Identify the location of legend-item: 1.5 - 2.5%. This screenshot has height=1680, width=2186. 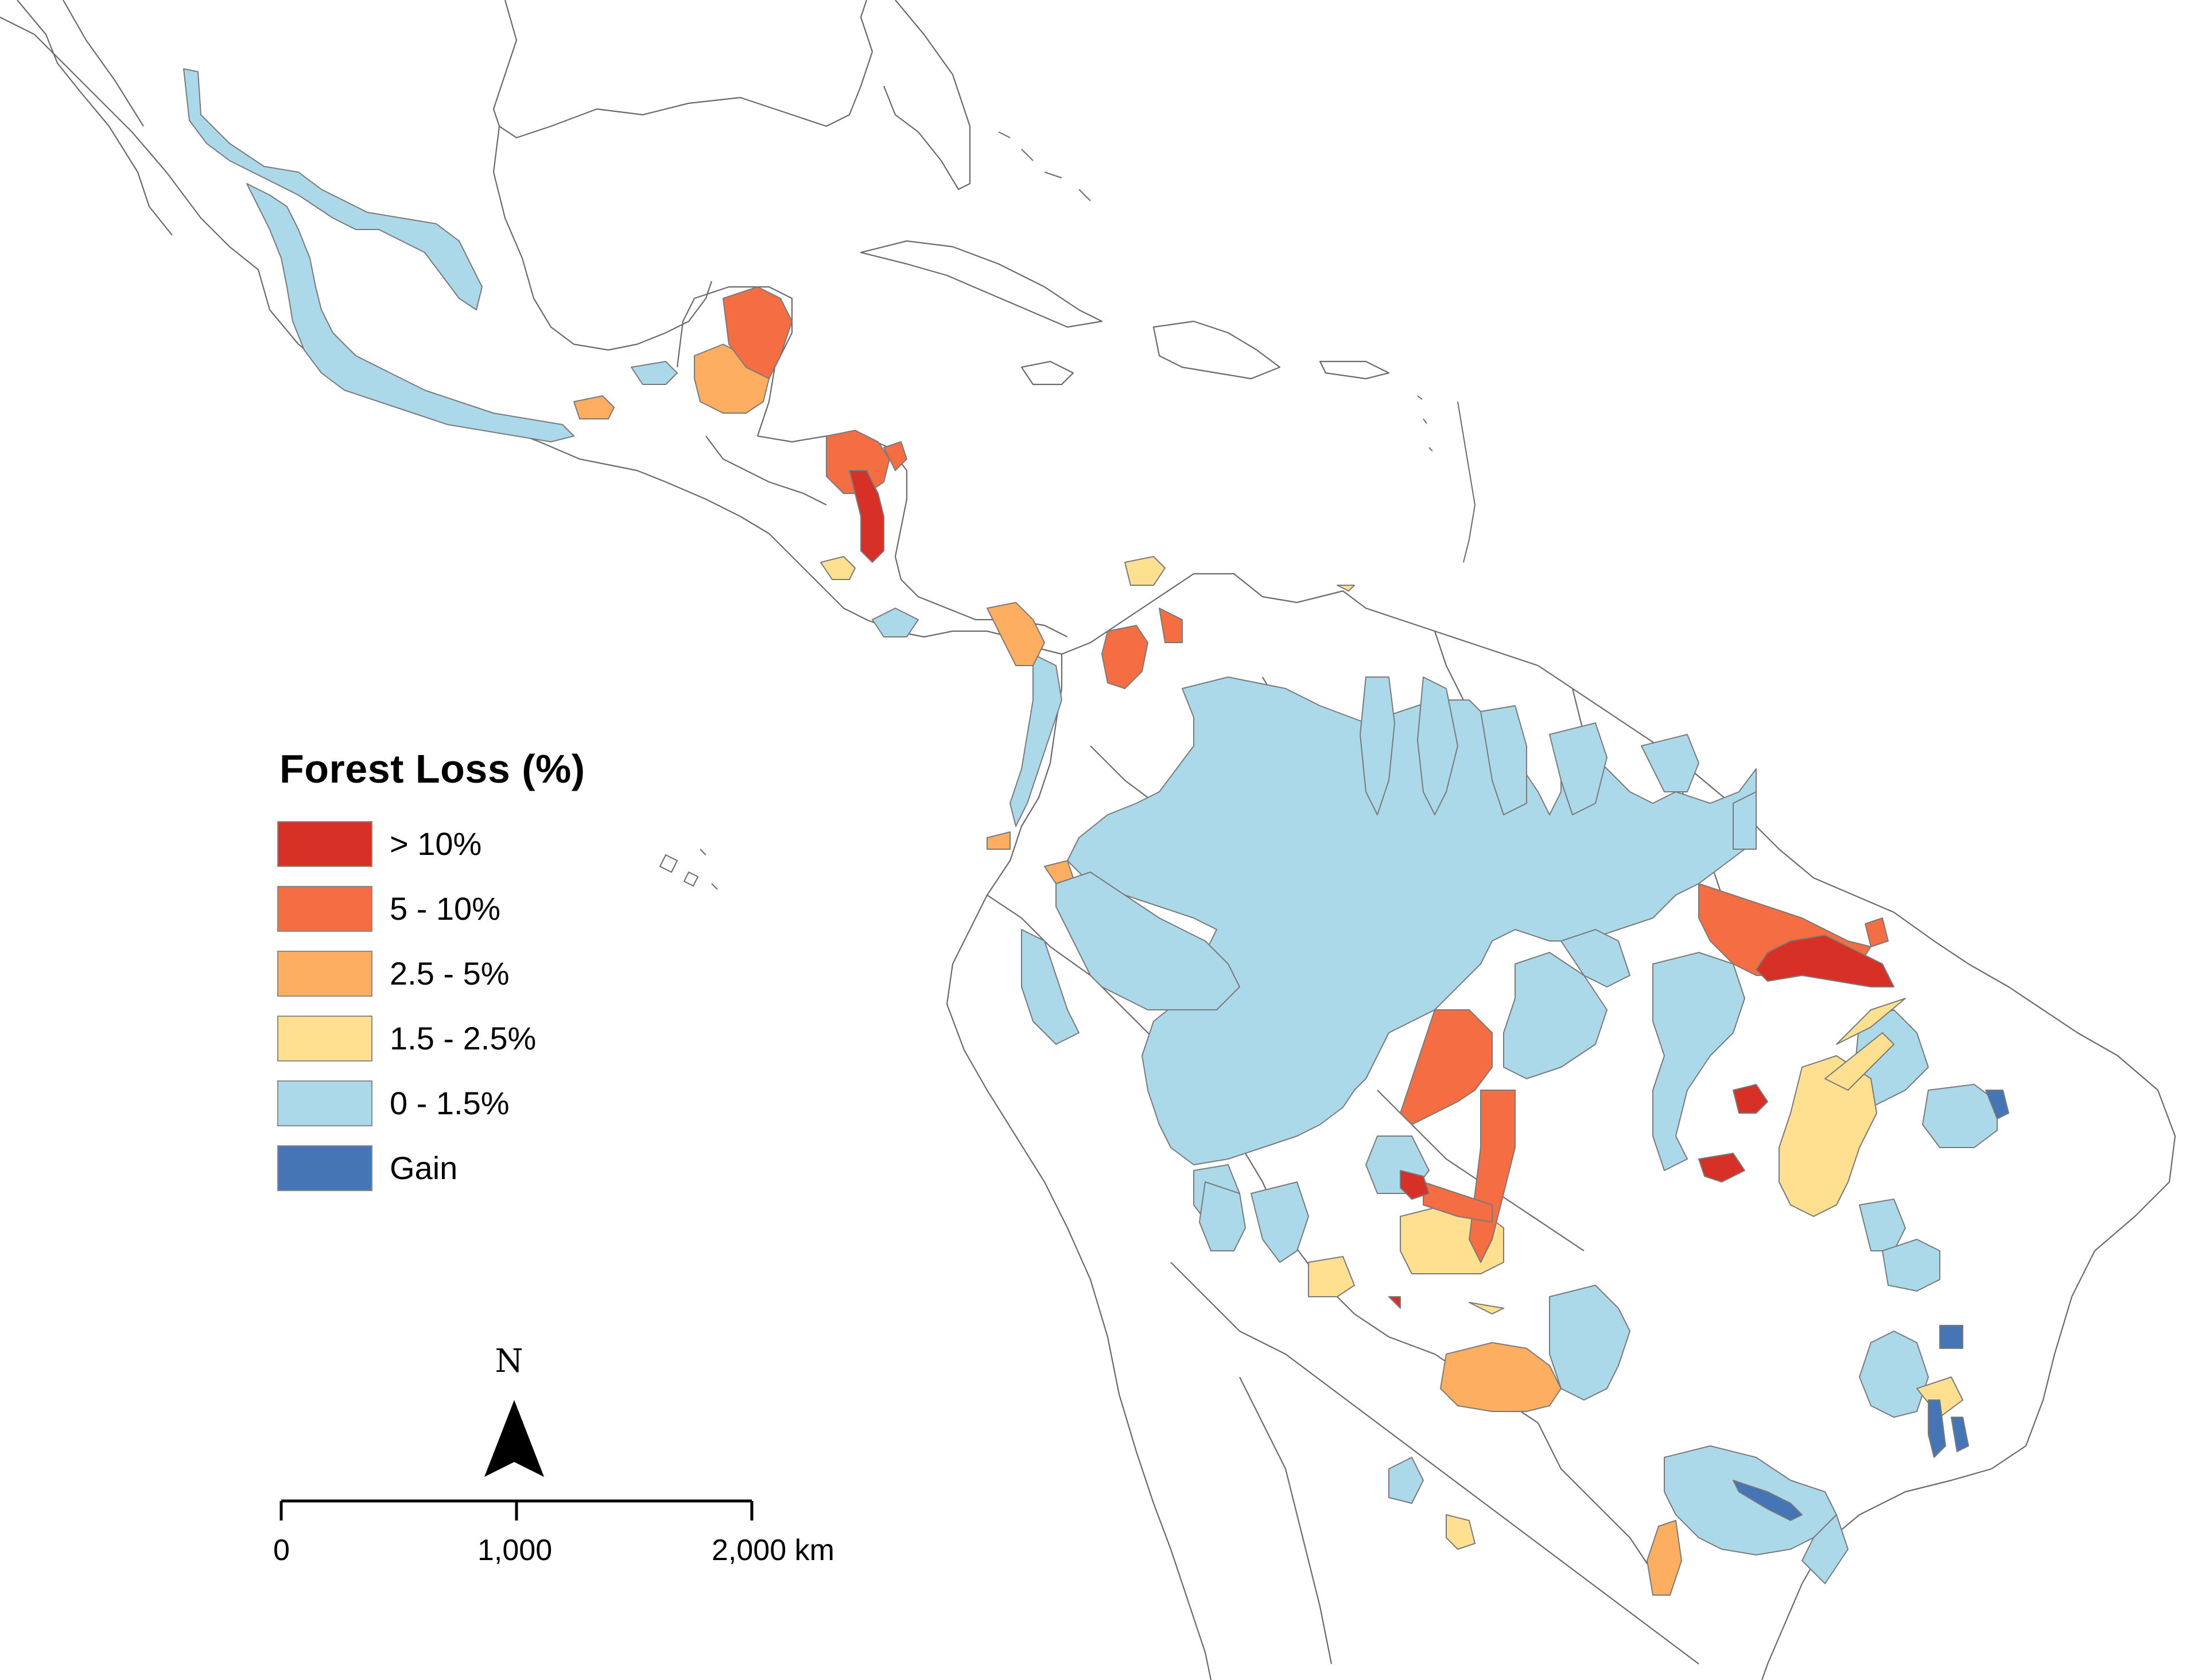
(431, 1038).